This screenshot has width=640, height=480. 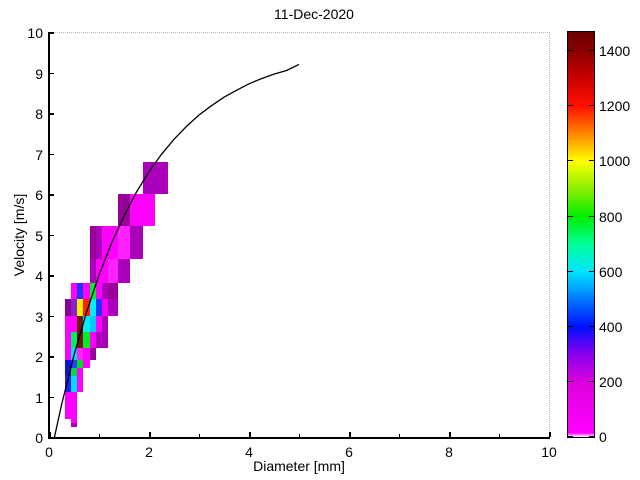 What do you see at coordinates (581, 234) in the screenshot?
I see `colorbar-gradient` at bounding box center [581, 234].